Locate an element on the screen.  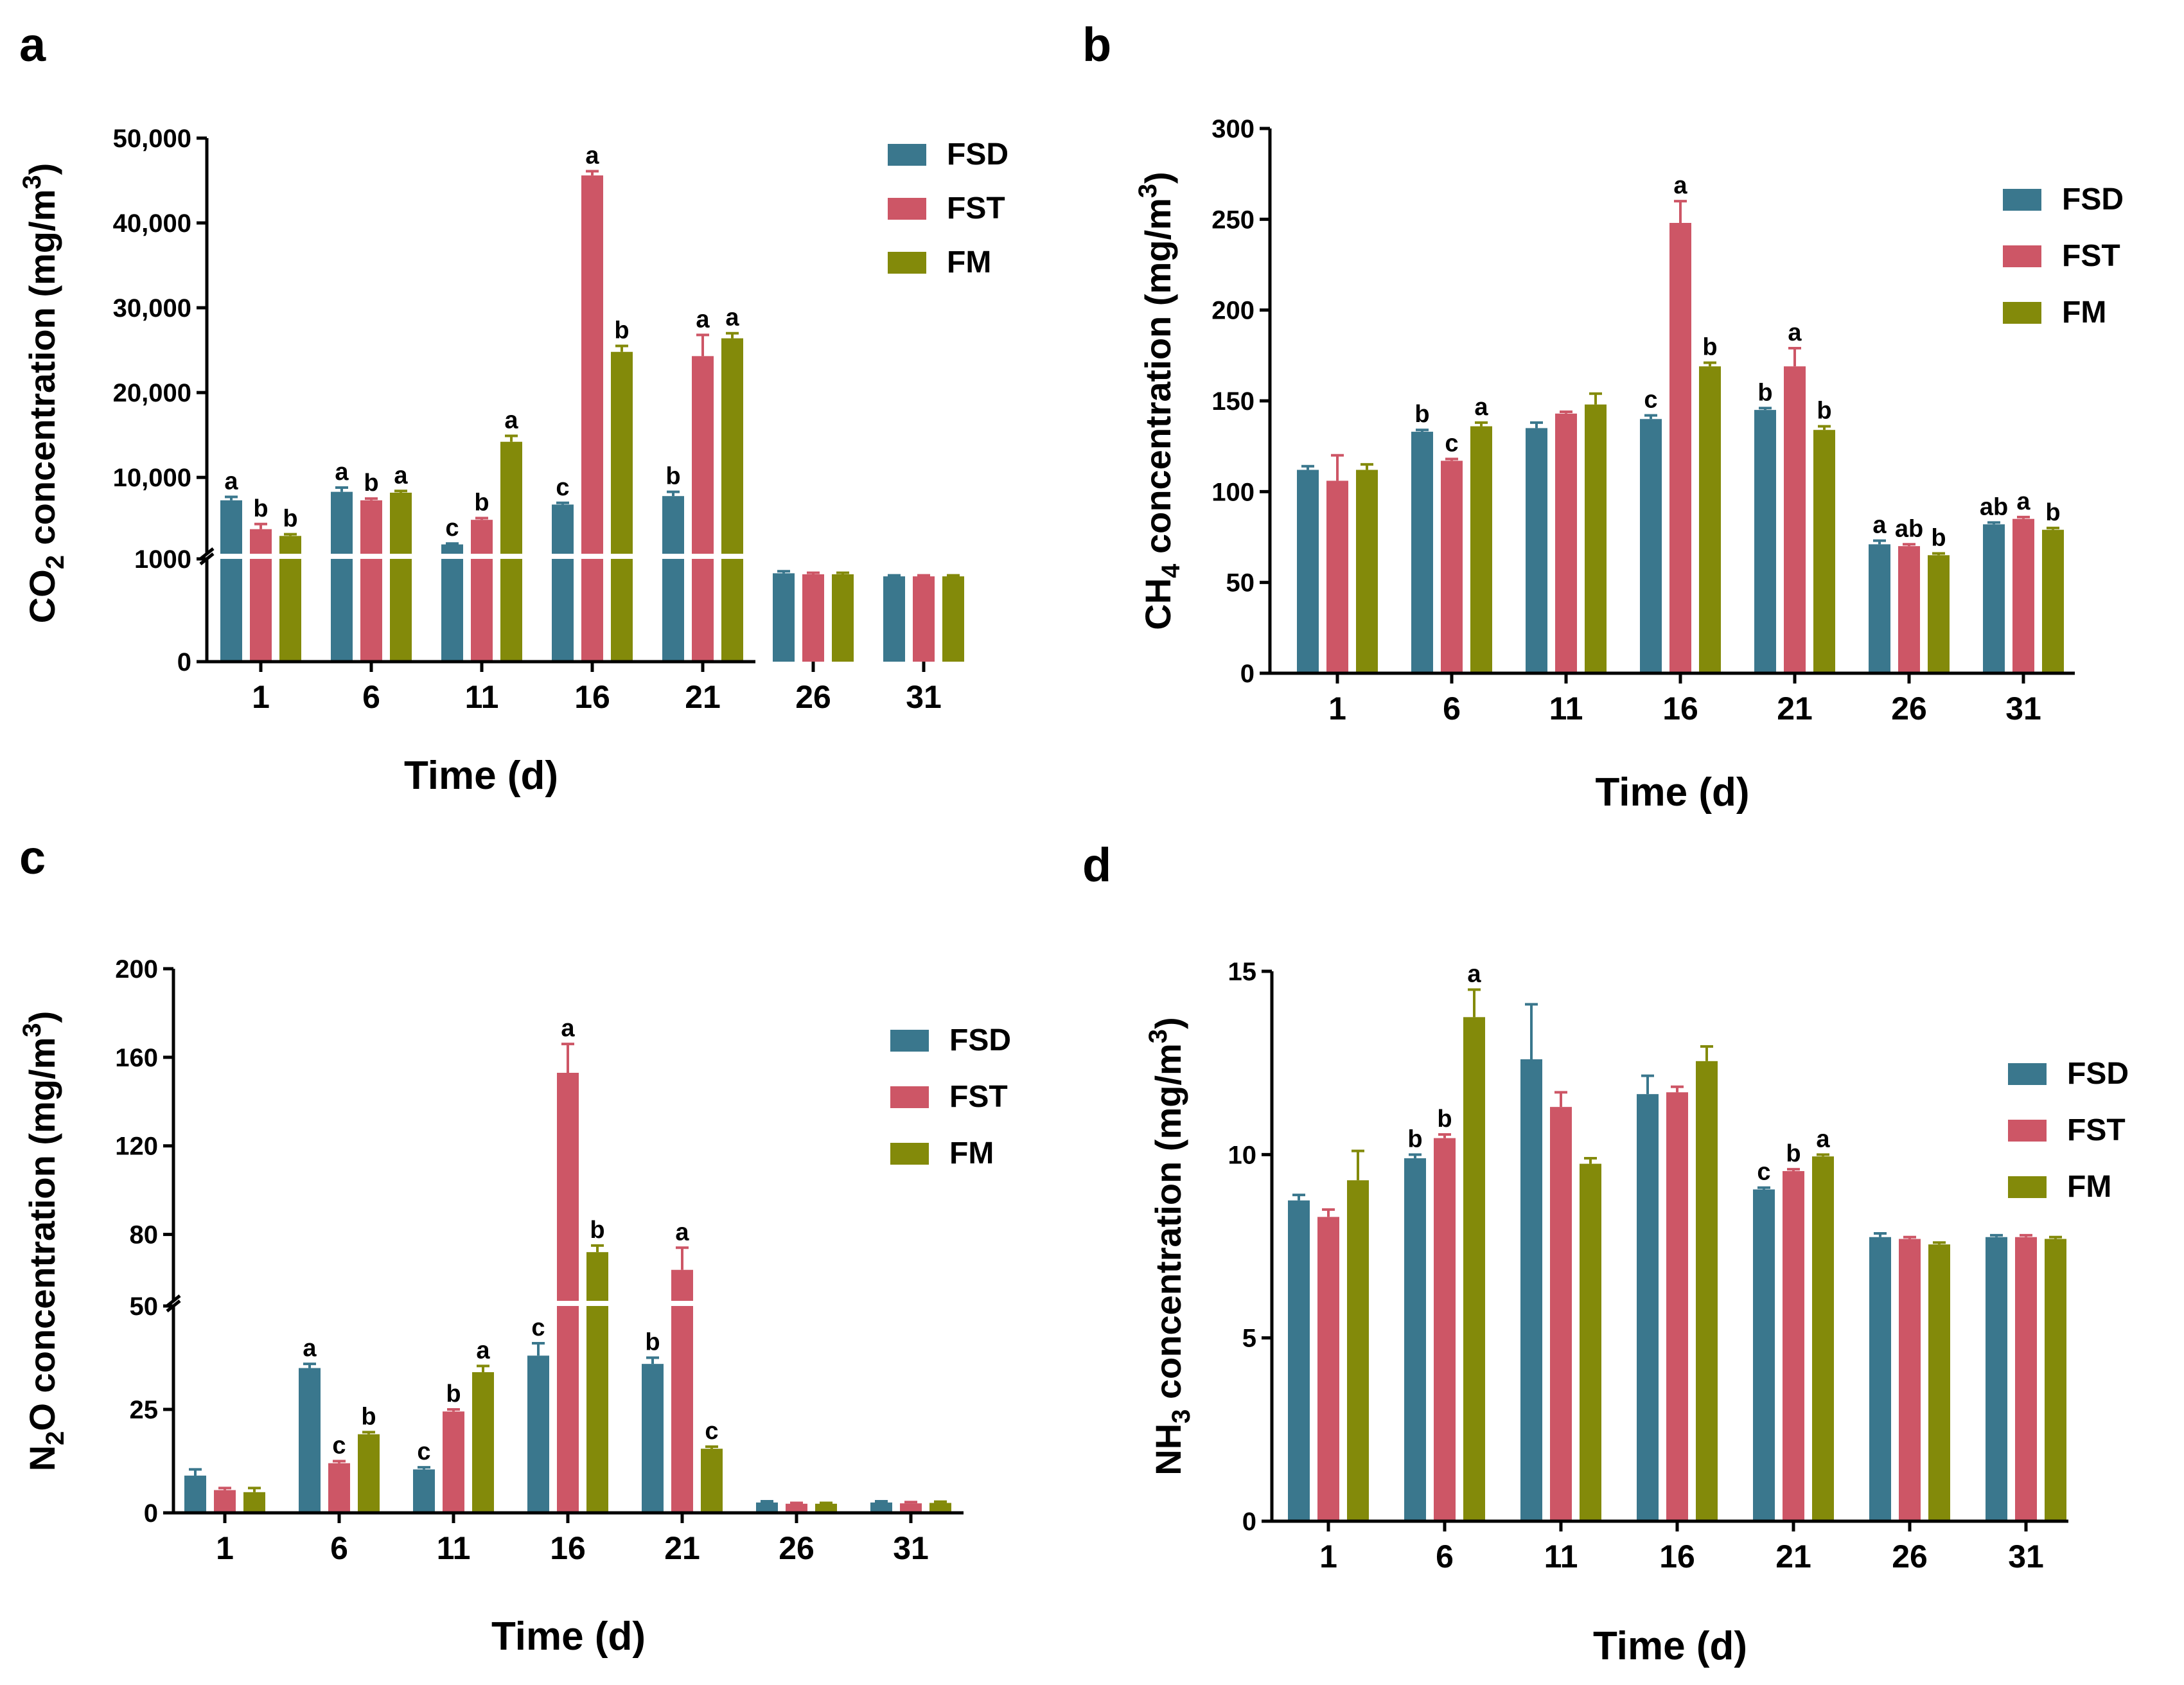
y-tick-label: 50 is located at coordinates (1240, 583).